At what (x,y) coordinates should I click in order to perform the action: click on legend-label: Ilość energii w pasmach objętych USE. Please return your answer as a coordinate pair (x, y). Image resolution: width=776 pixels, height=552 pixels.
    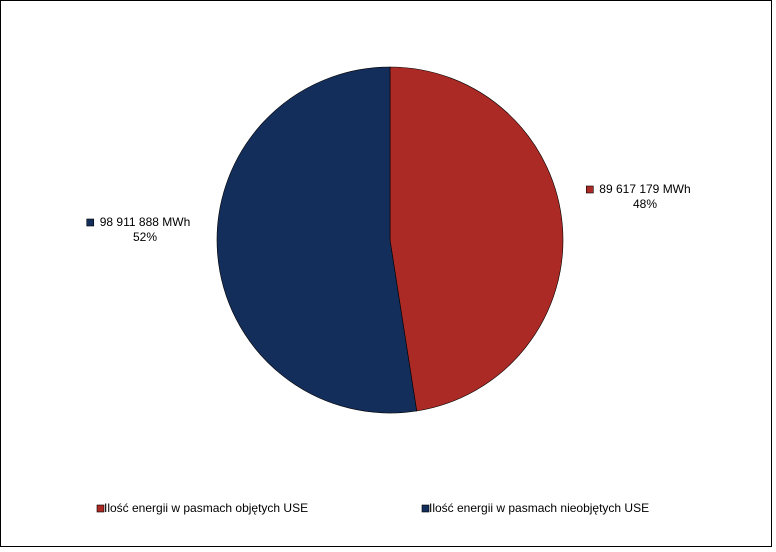
    Looking at the image, I should click on (206, 508).